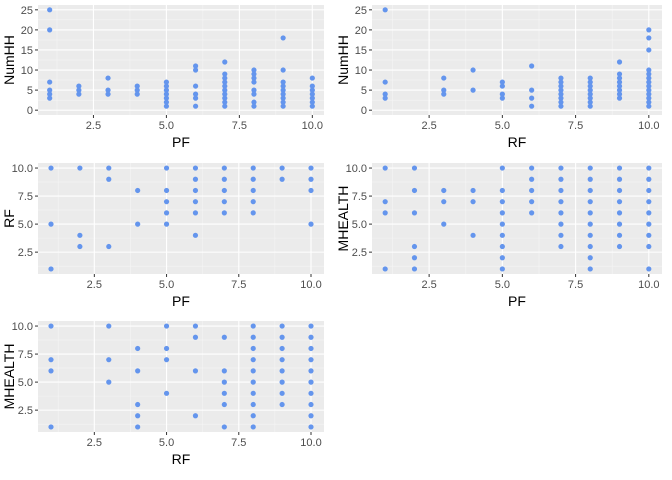 The width and height of the screenshot is (672, 480). What do you see at coordinates (361, 31) in the screenshot?
I see `y-tick-label: 20` at bounding box center [361, 31].